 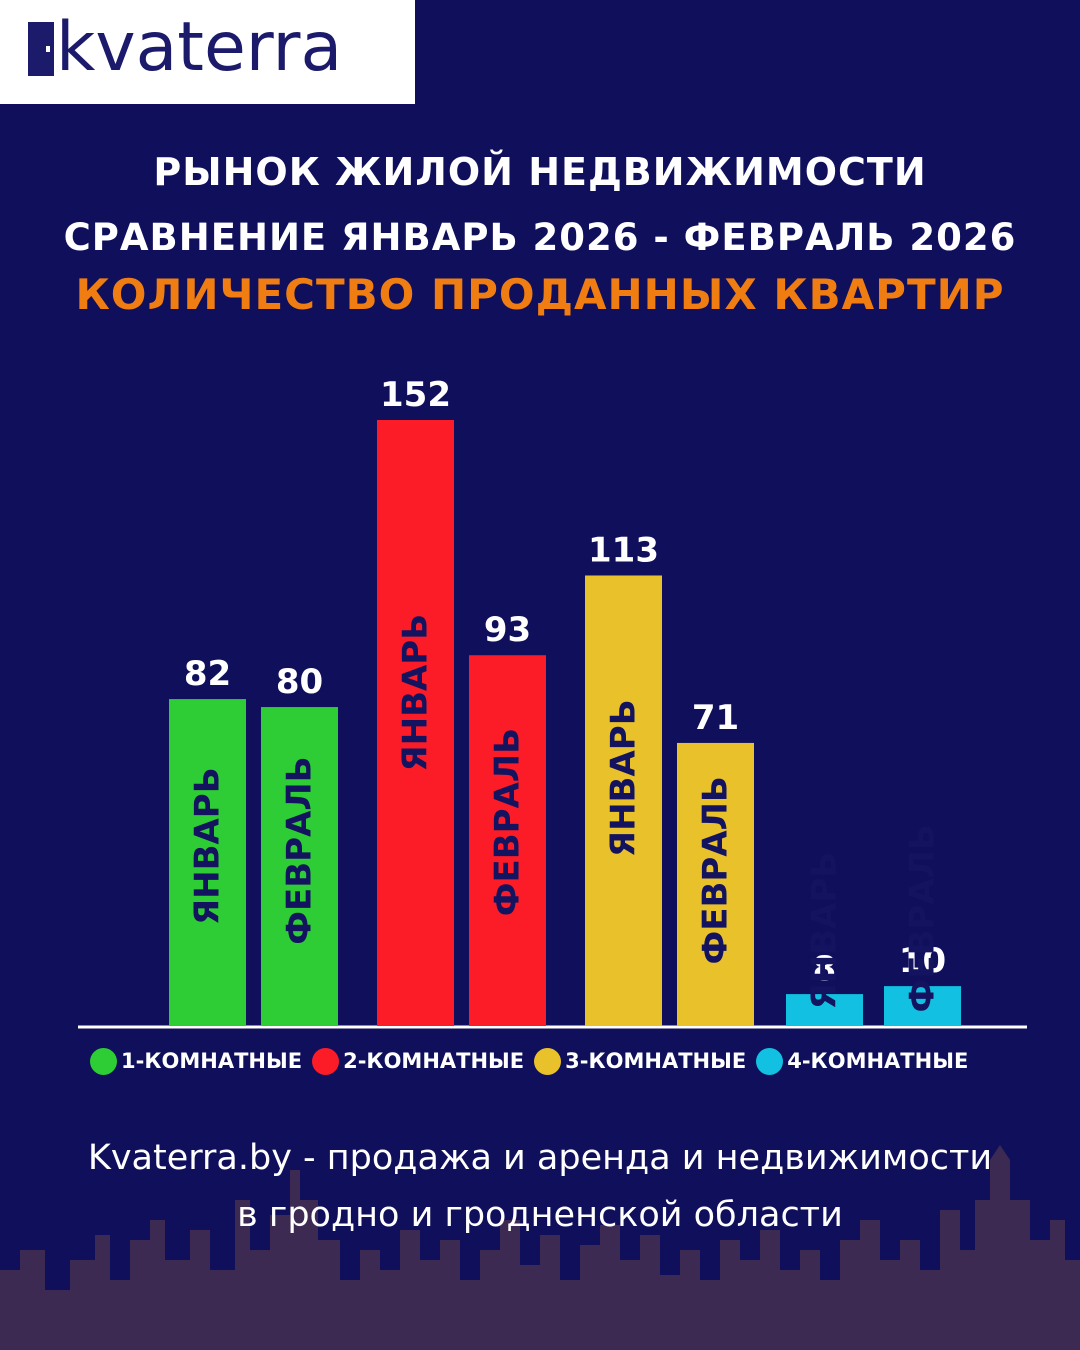 I want to click on legend-item: 1-КОМНАТНЫЕ, so click(x=196, y=1061).